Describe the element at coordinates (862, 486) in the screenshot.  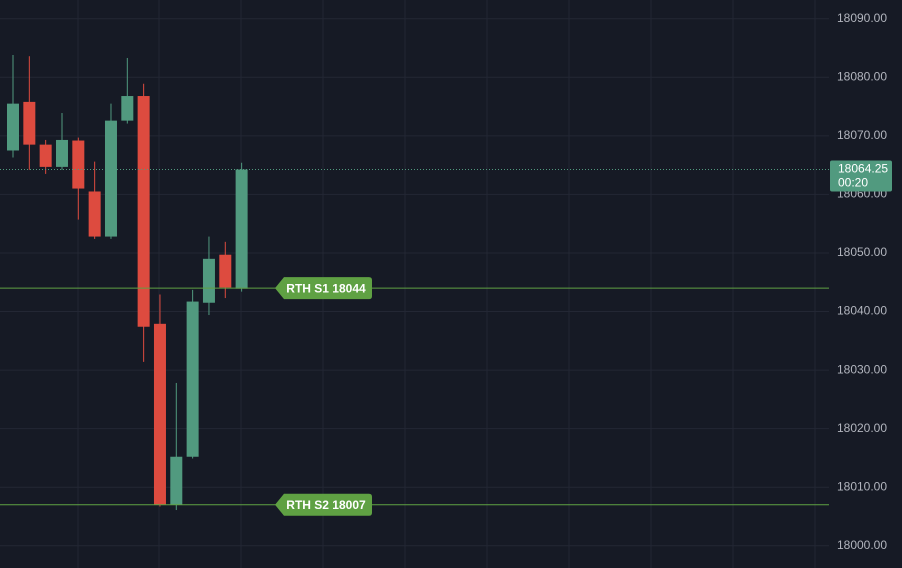
I see `y-tick-label: 18010.00` at that location.